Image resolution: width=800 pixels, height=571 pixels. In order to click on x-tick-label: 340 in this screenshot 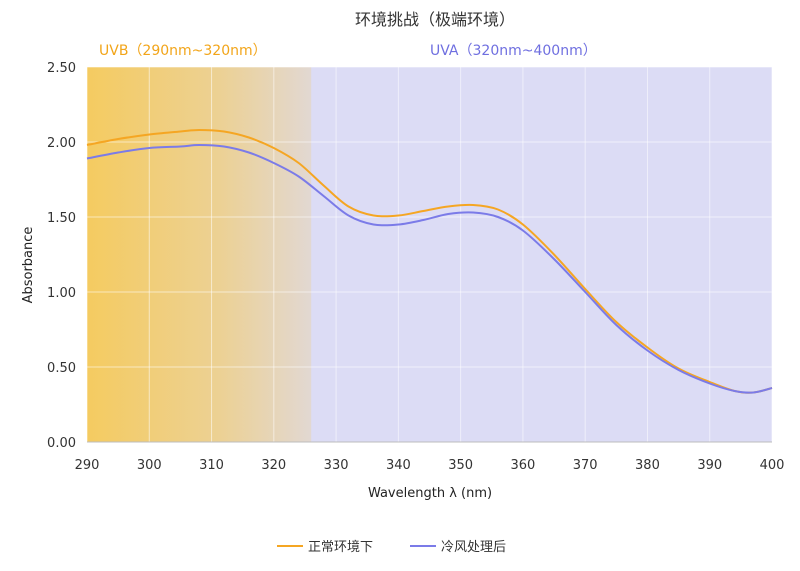, I will do `click(398, 465)`.